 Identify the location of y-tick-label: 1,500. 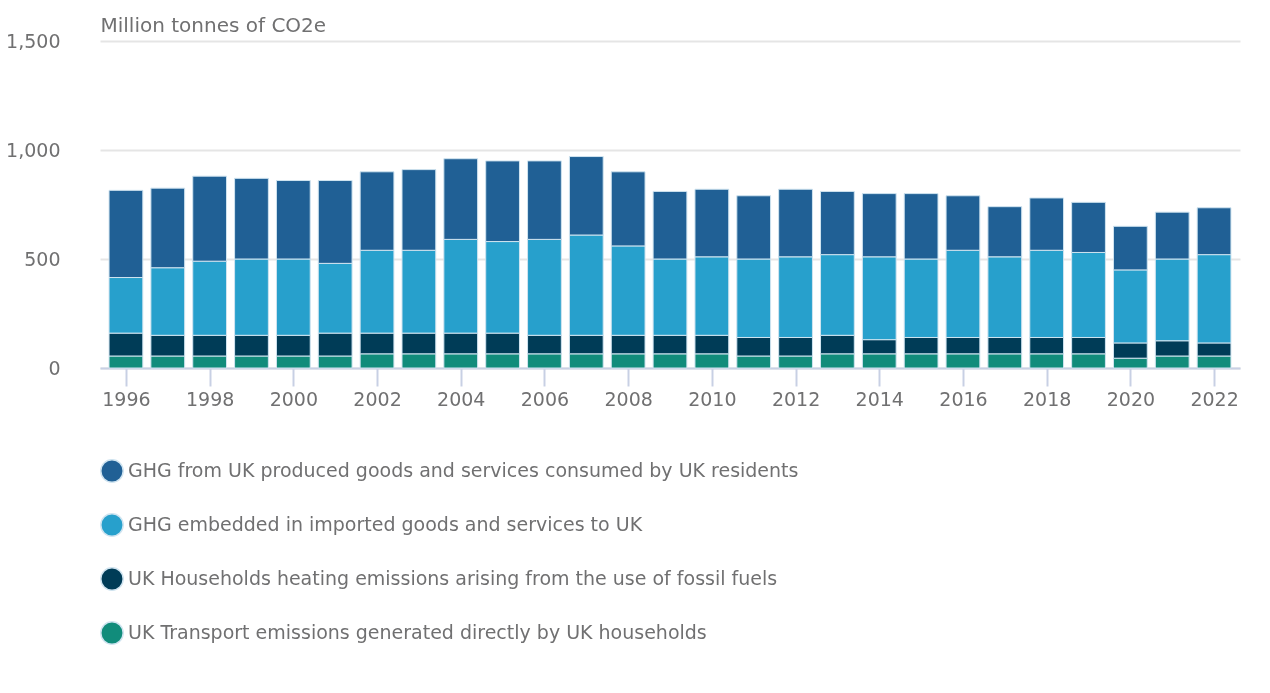
(33, 40).